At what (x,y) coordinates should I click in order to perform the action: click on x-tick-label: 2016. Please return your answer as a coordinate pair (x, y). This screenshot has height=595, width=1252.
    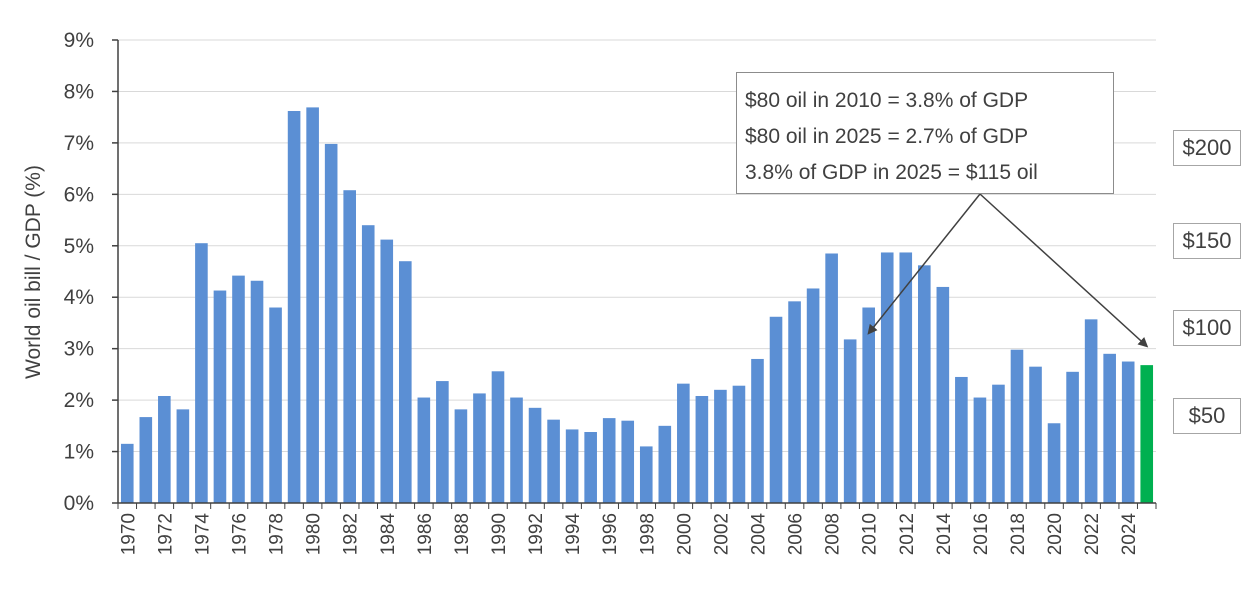
    Looking at the image, I should click on (981, 534).